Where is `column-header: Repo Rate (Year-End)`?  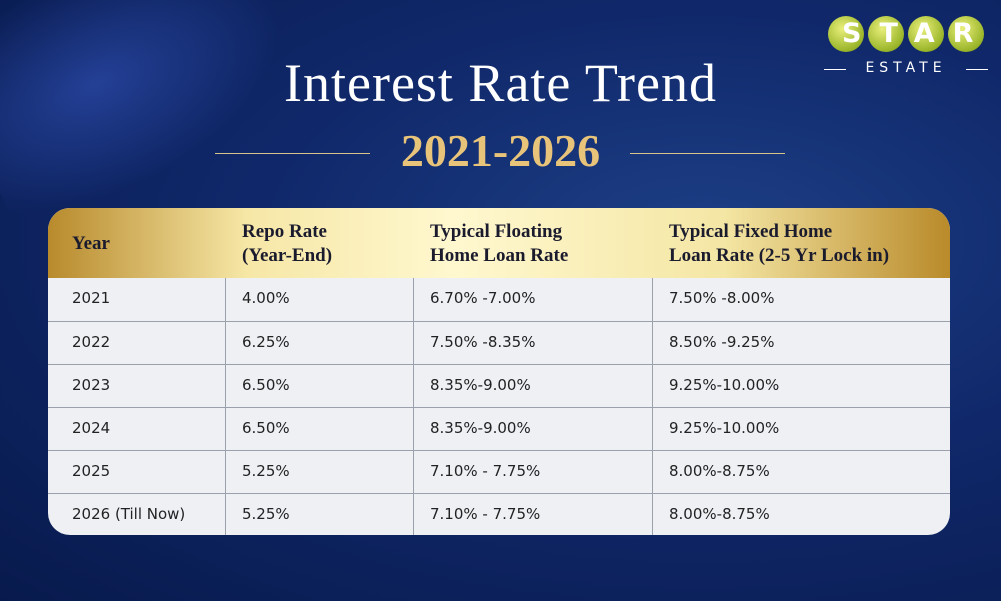
column-header: Repo Rate (Year-End) is located at coordinates (287, 244).